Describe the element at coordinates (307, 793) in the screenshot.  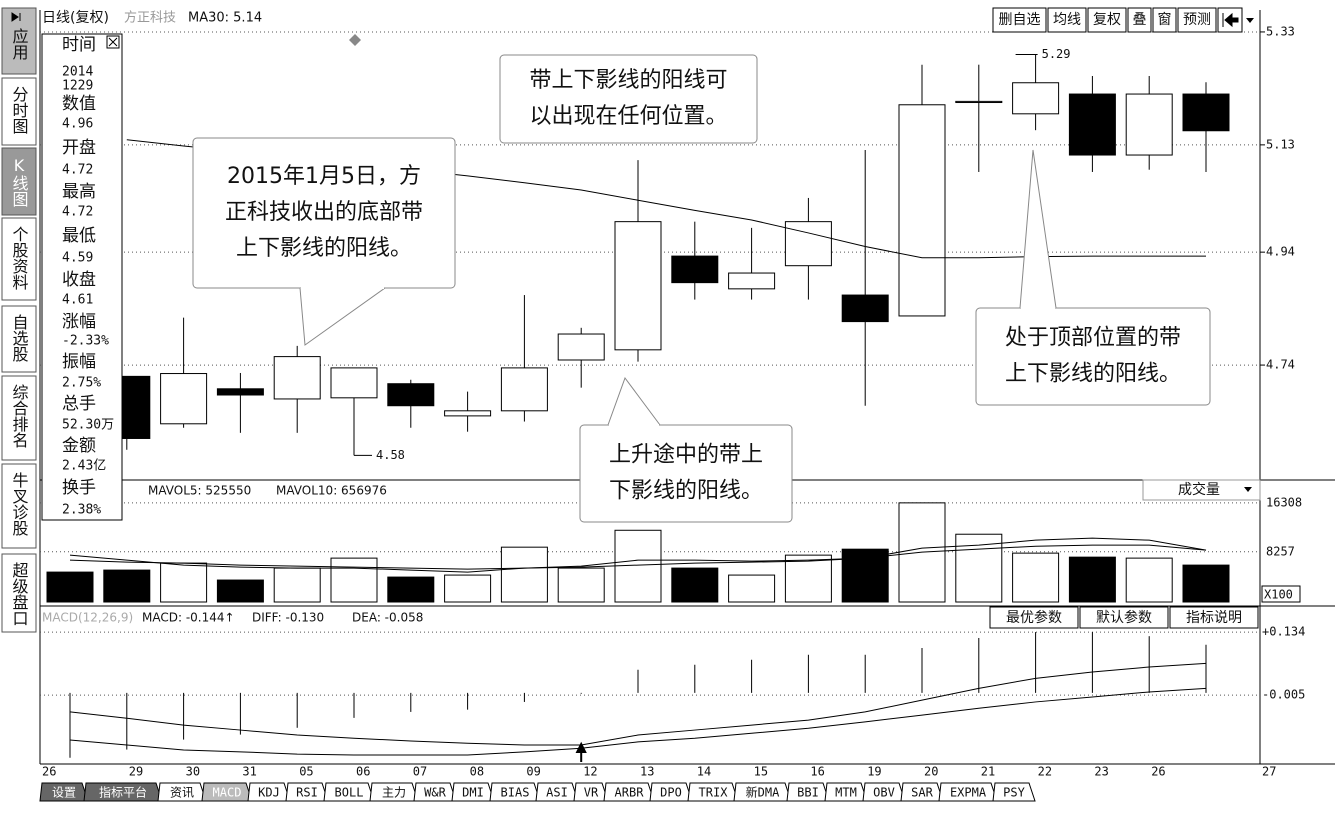
I see `tab-label: RSI` at that location.